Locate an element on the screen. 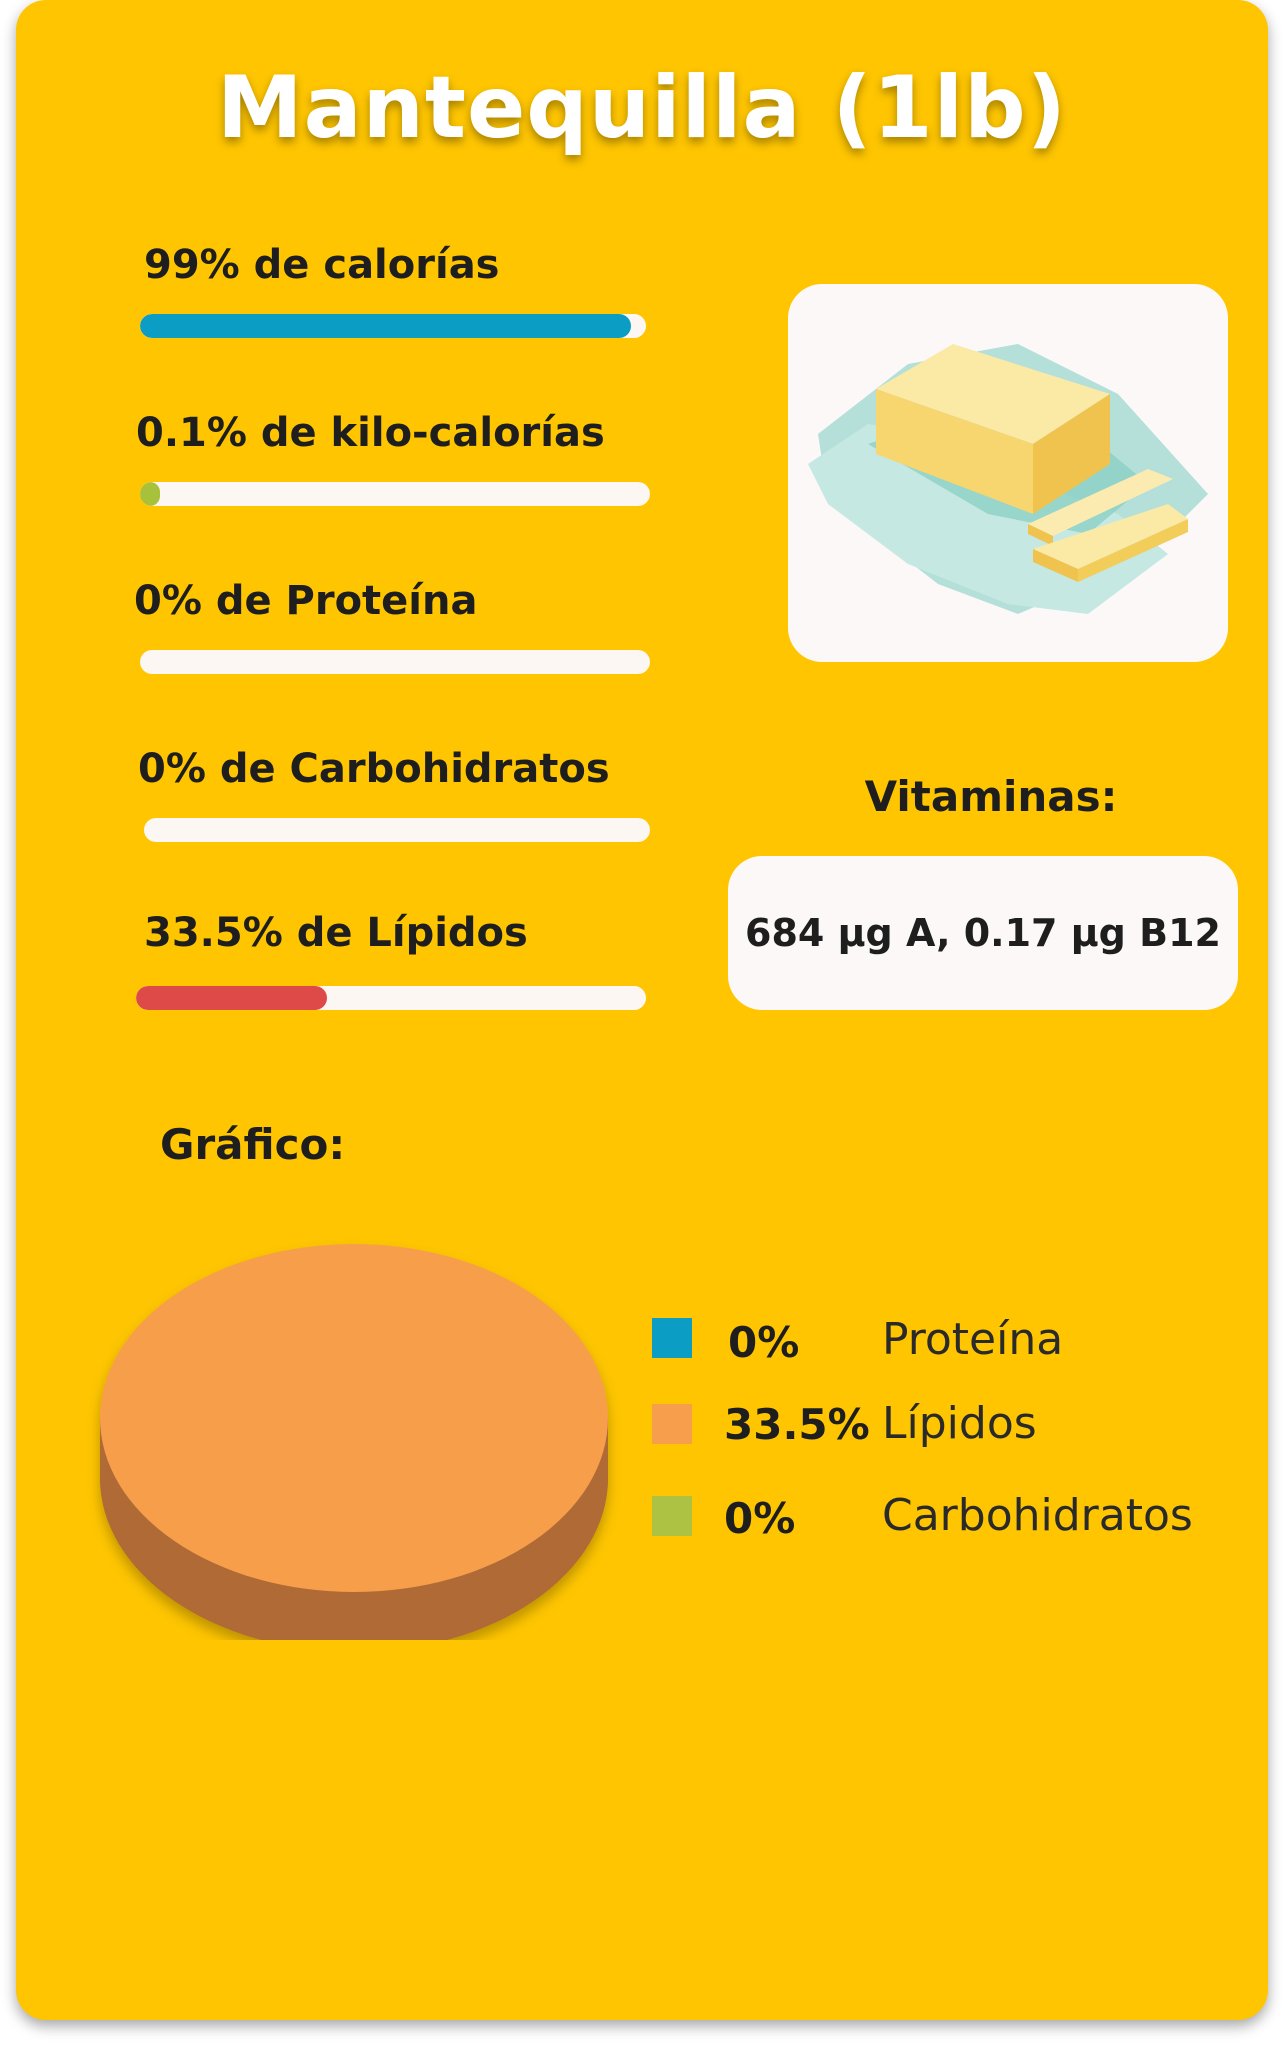 This screenshot has height=2056, width=1288. progress-bar-protein is located at coordinates (395, 662).